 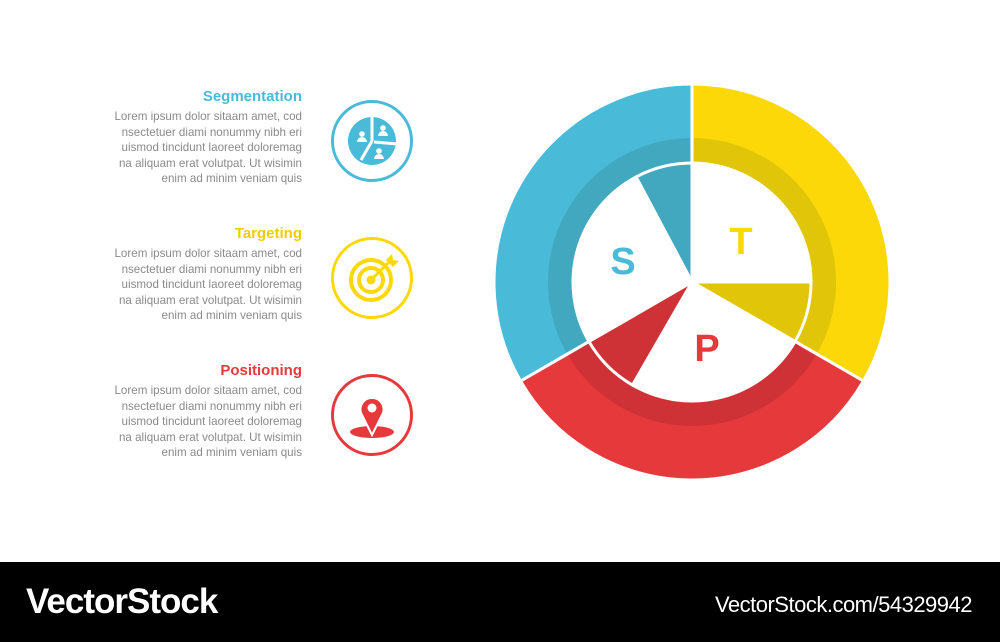 I want to click on footer-url: VectorStock.com/54329942, so click(x=843, y=604).